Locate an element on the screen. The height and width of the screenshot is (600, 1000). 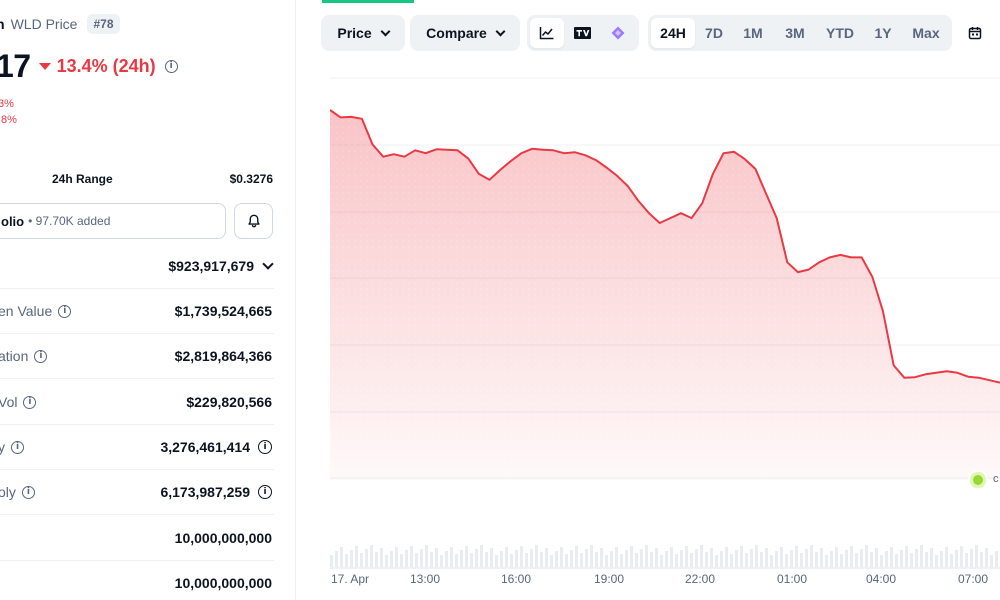
change-subvalue-2: .8% is located at coordinates (8, 120).